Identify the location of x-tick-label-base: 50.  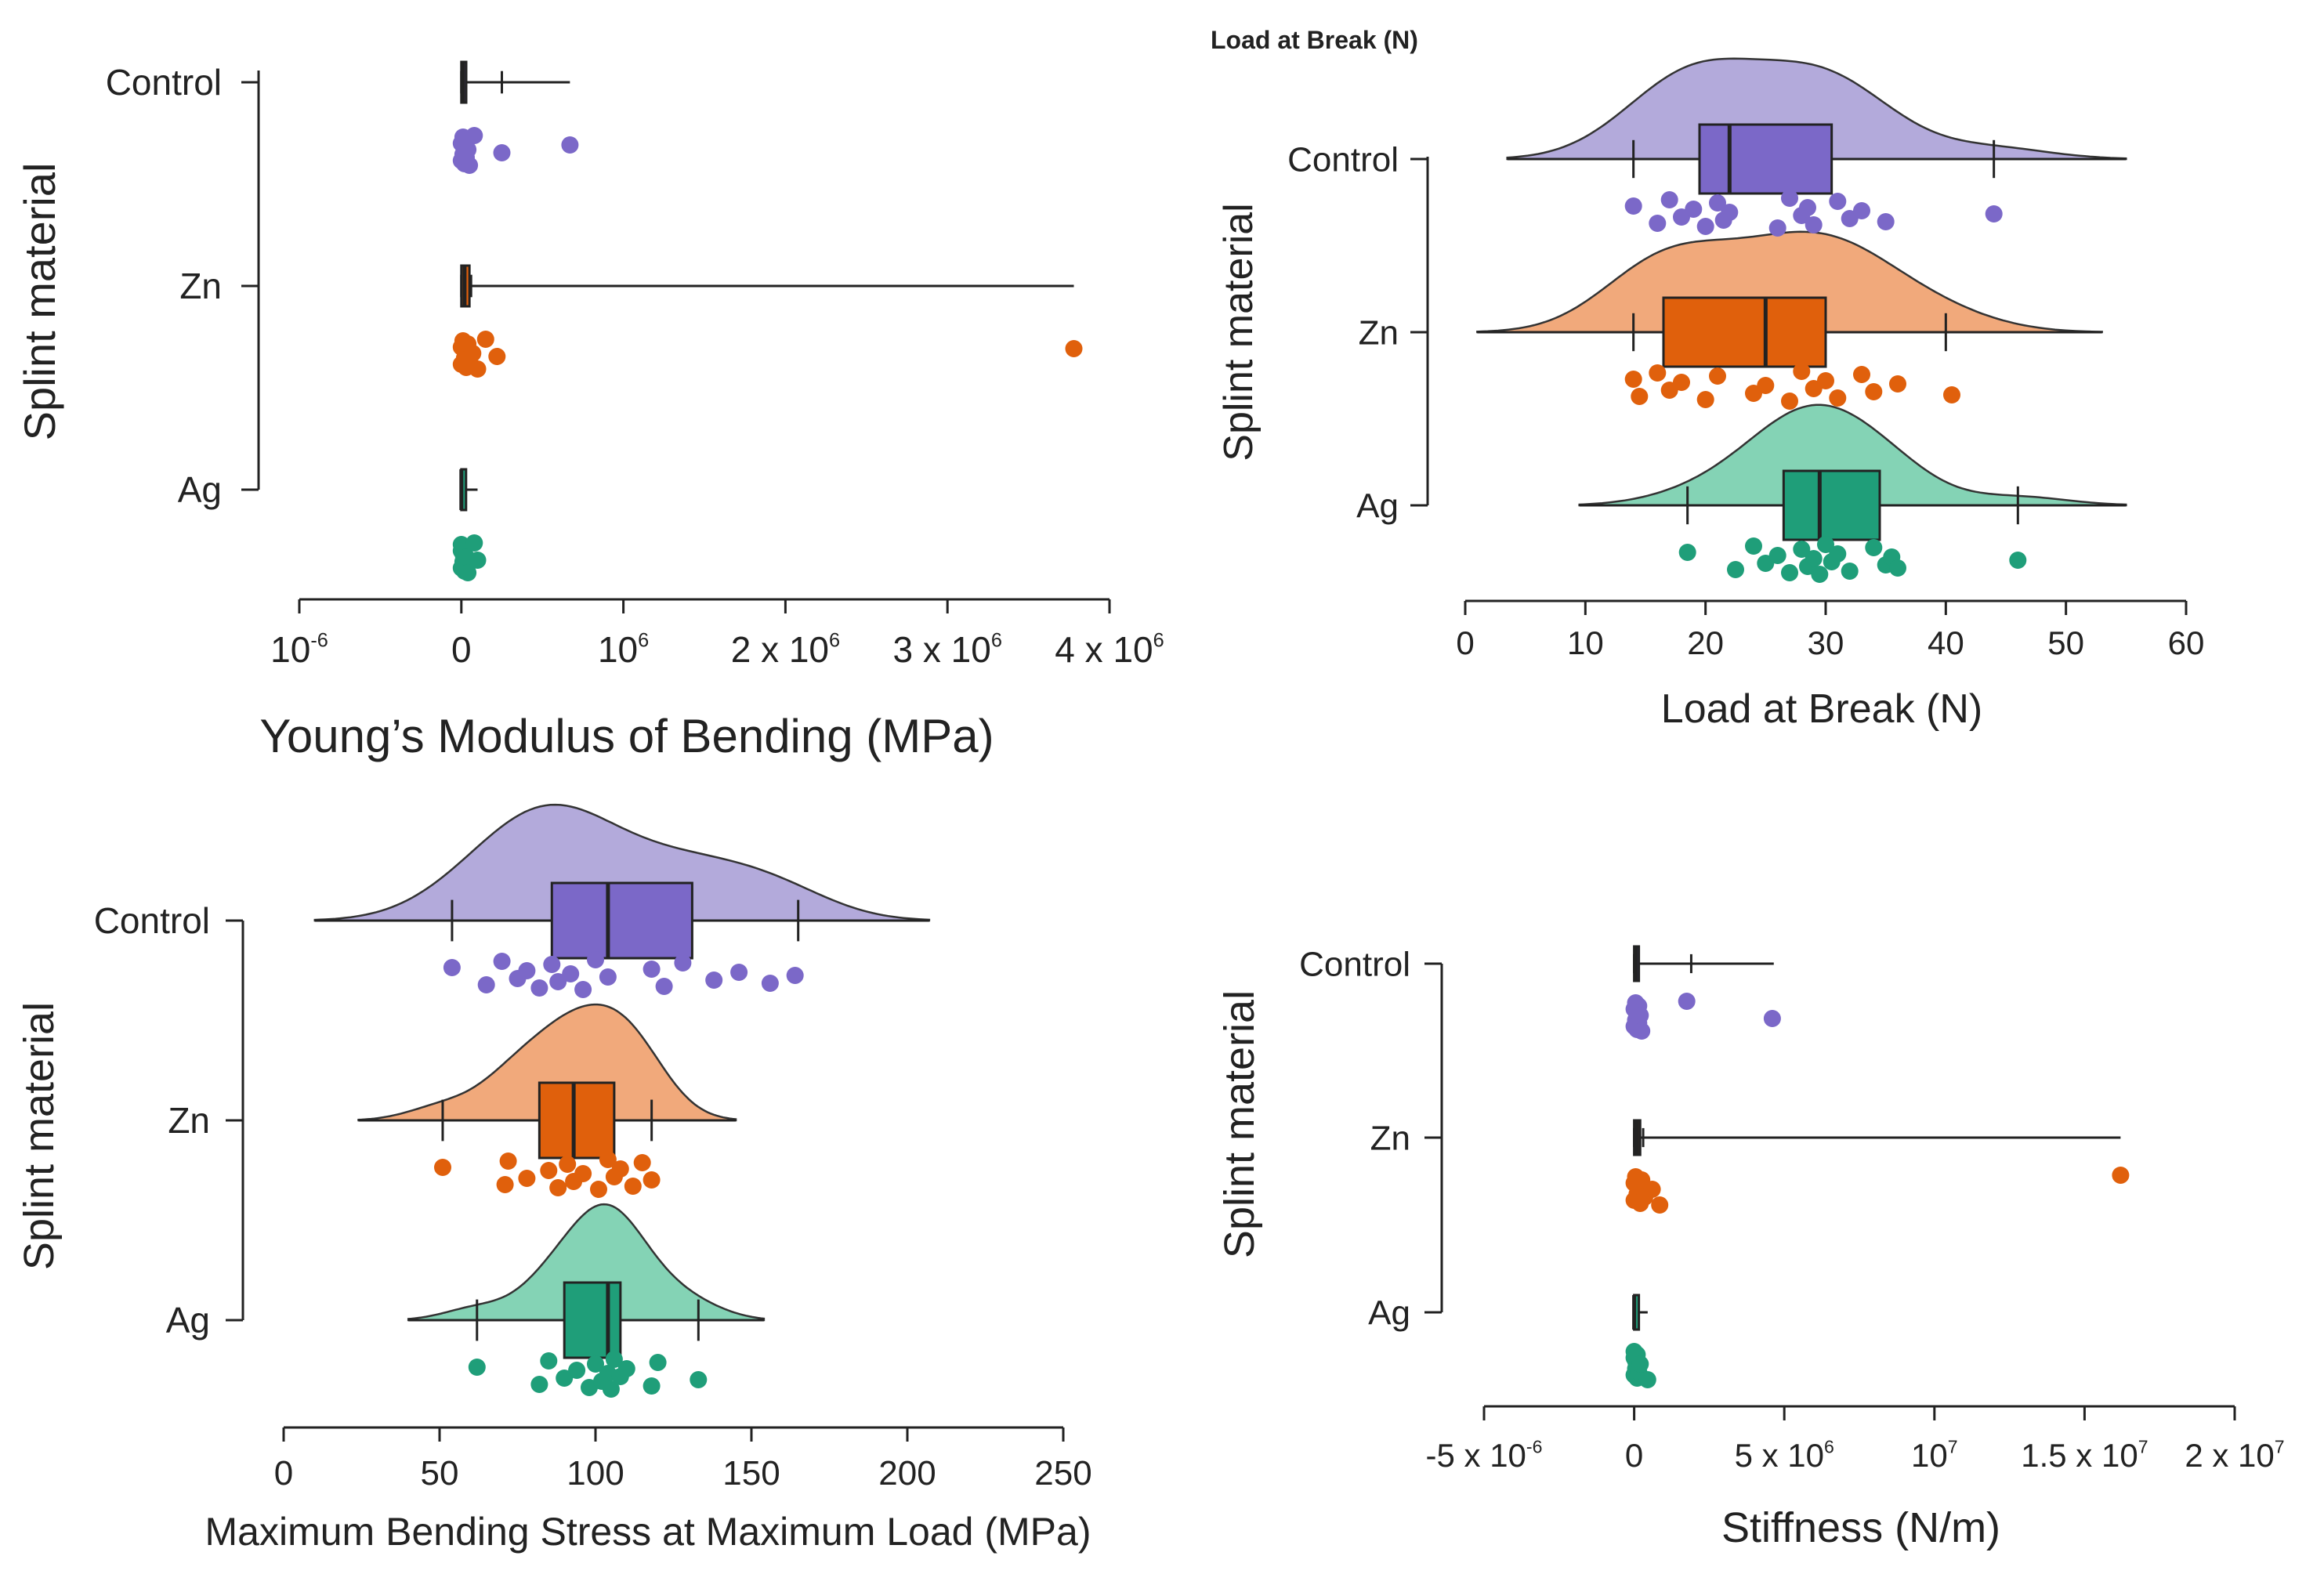
(440, 1473).